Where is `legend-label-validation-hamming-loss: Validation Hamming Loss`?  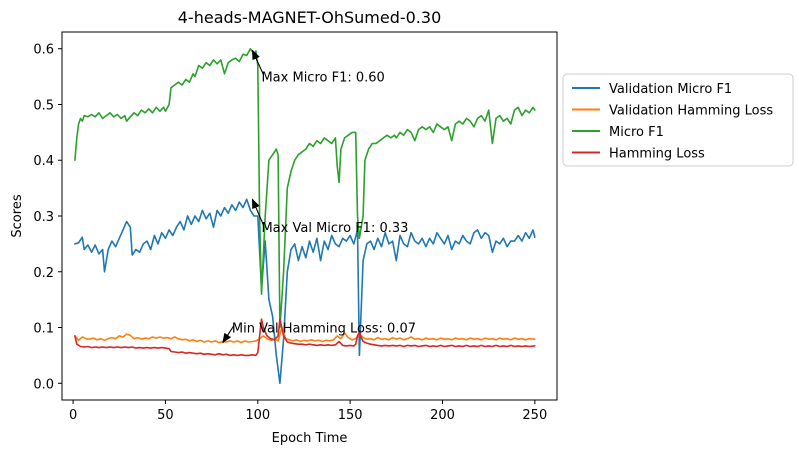
legend-label-validation-hamming-loss: Validation Hamming Loss is located at coordinates (691, 111).